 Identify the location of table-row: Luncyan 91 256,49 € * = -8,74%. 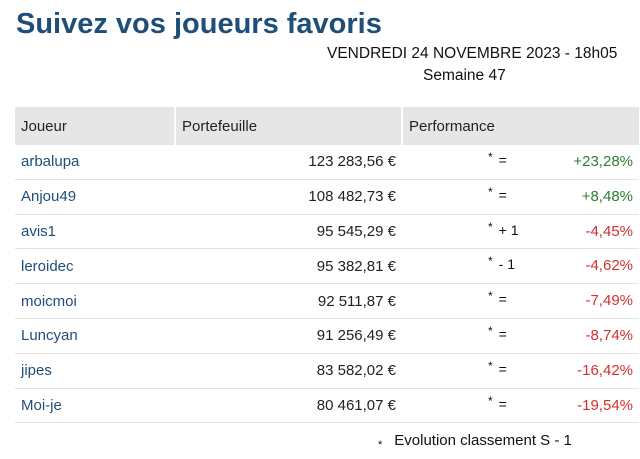
(327, 336).